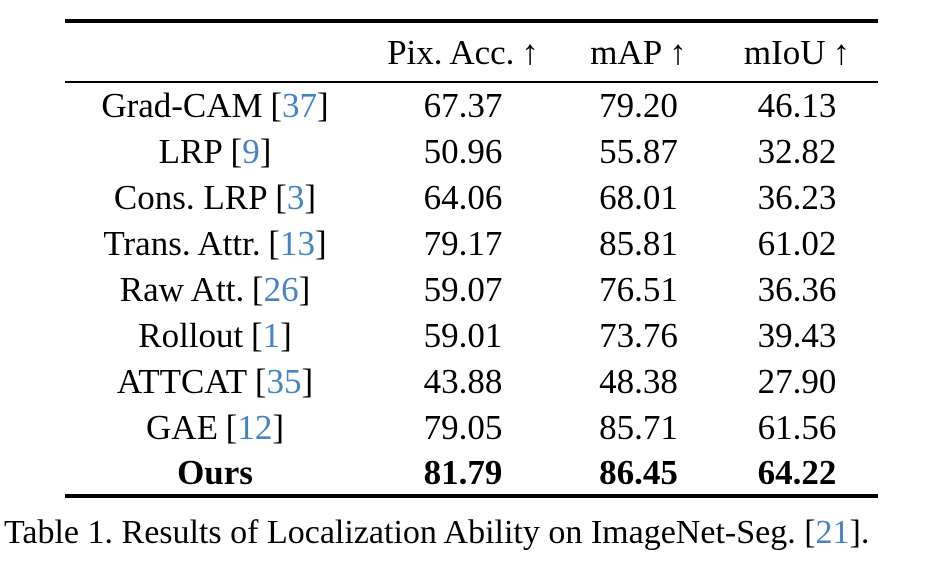  Describe the element at coordinates (638, 197) in the screenshot. I see `map-value: 68.01` at that location.